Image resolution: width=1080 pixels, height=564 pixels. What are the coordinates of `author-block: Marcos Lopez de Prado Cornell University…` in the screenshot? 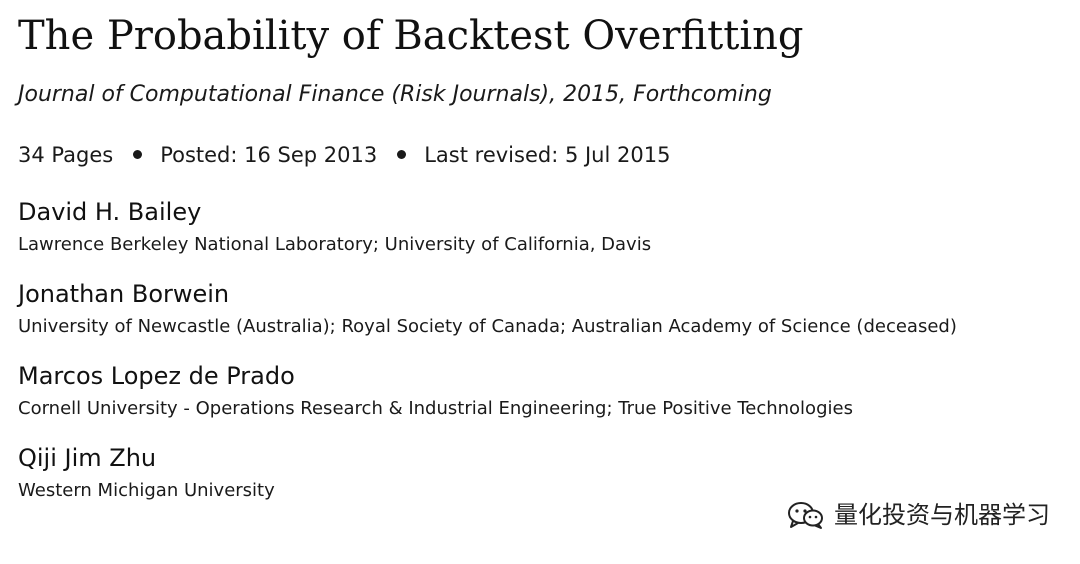 It's located at (540, 391).